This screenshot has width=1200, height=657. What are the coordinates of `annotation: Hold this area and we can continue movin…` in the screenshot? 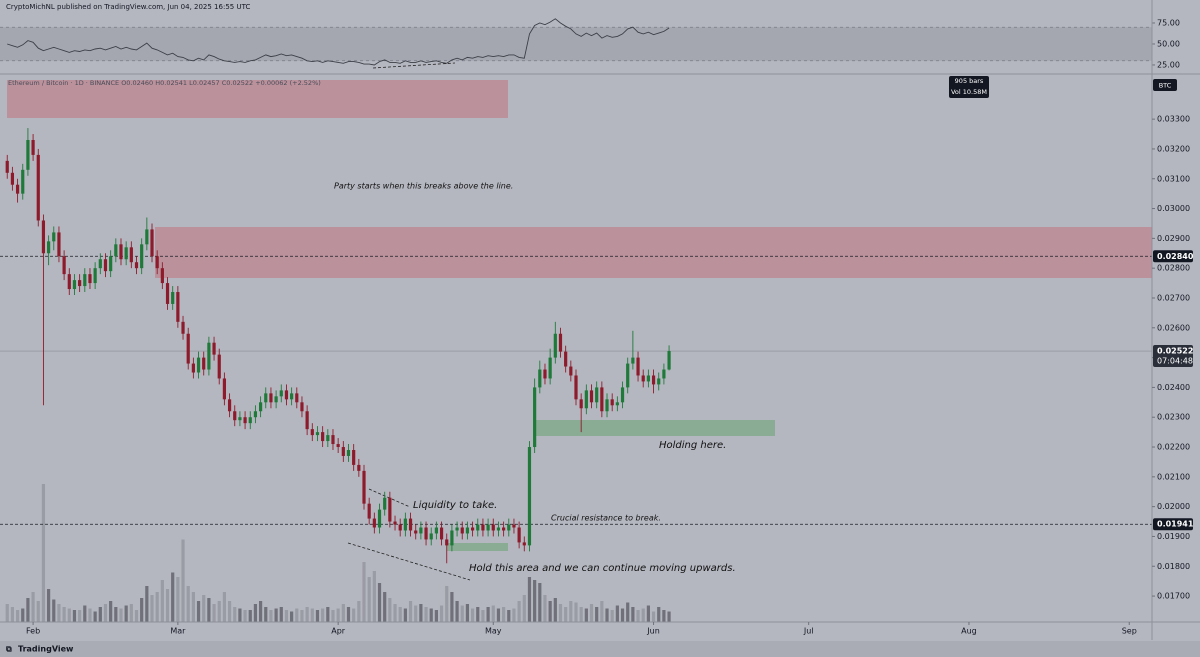 It's located at (602, 568).